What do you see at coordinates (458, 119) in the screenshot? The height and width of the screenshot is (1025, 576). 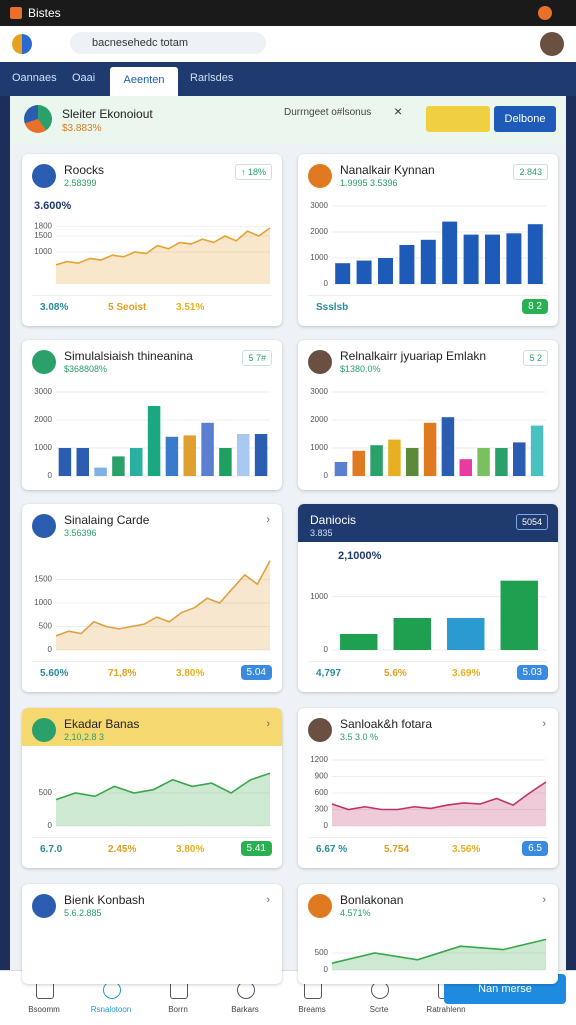 I see `toggle` at bounding box center [458, 119].